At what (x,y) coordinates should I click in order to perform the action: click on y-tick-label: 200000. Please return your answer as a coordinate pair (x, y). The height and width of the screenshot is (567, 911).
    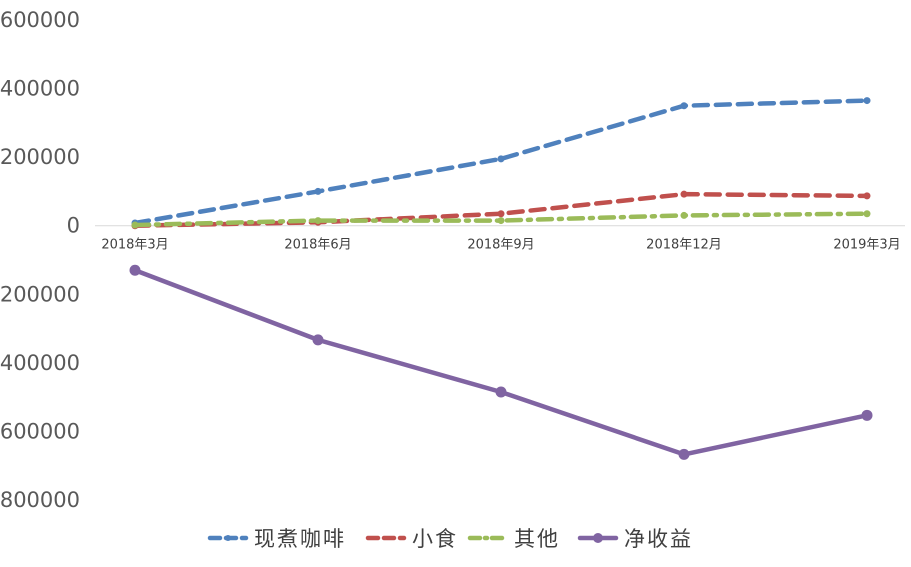
    Looking at the image, I should click on (40, 157).